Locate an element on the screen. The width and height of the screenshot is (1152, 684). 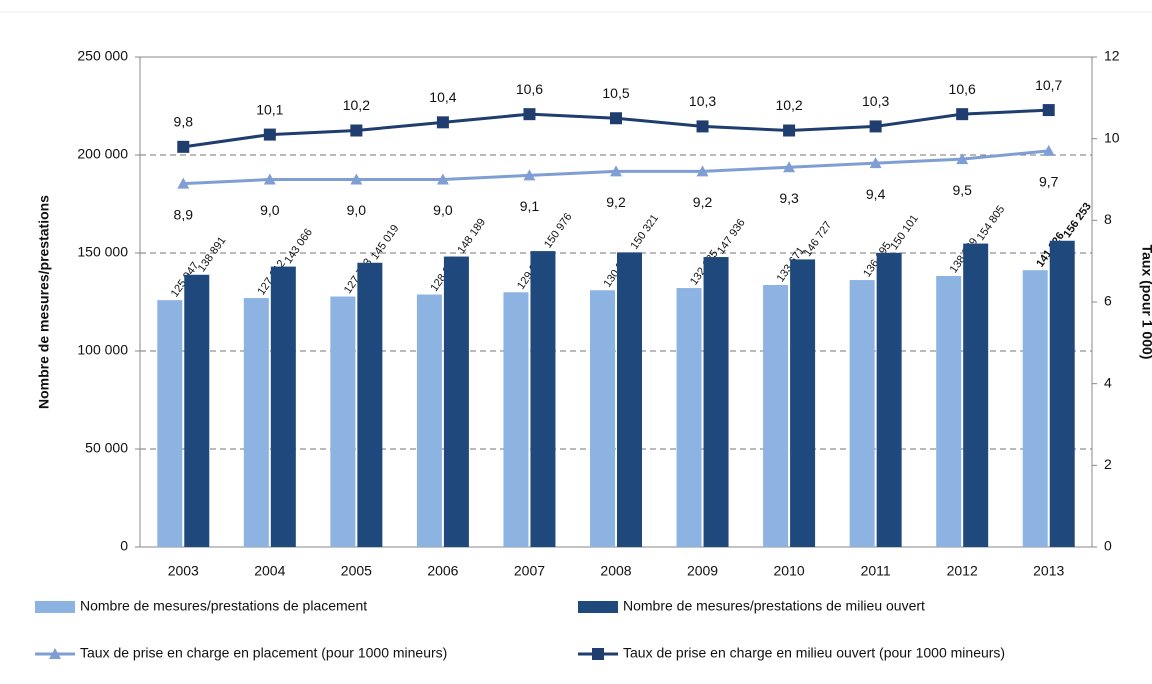
line-value-label: 9,1 is located at coordinates (530, 206).